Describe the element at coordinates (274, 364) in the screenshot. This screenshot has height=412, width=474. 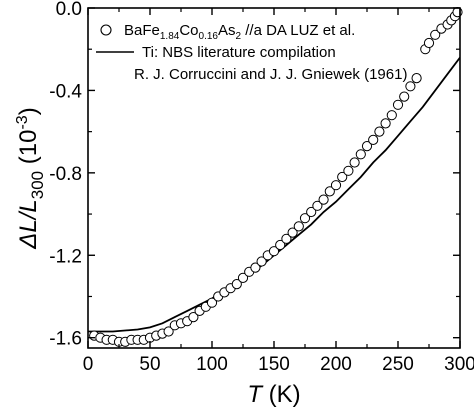
I see `x-tick-label: 150` at that location.